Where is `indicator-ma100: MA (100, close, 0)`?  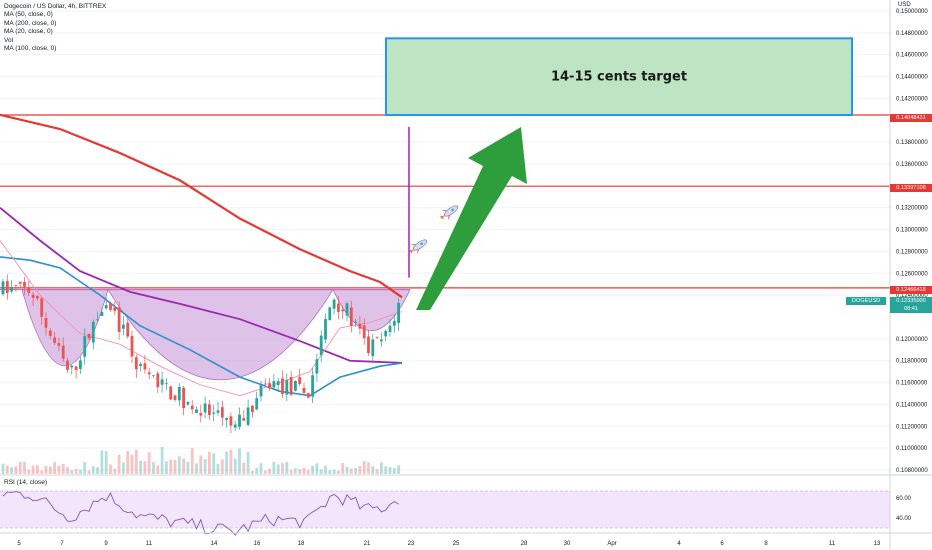 indicator-ma100: MA (100, close, 0) is located at coordinates (30, 49).